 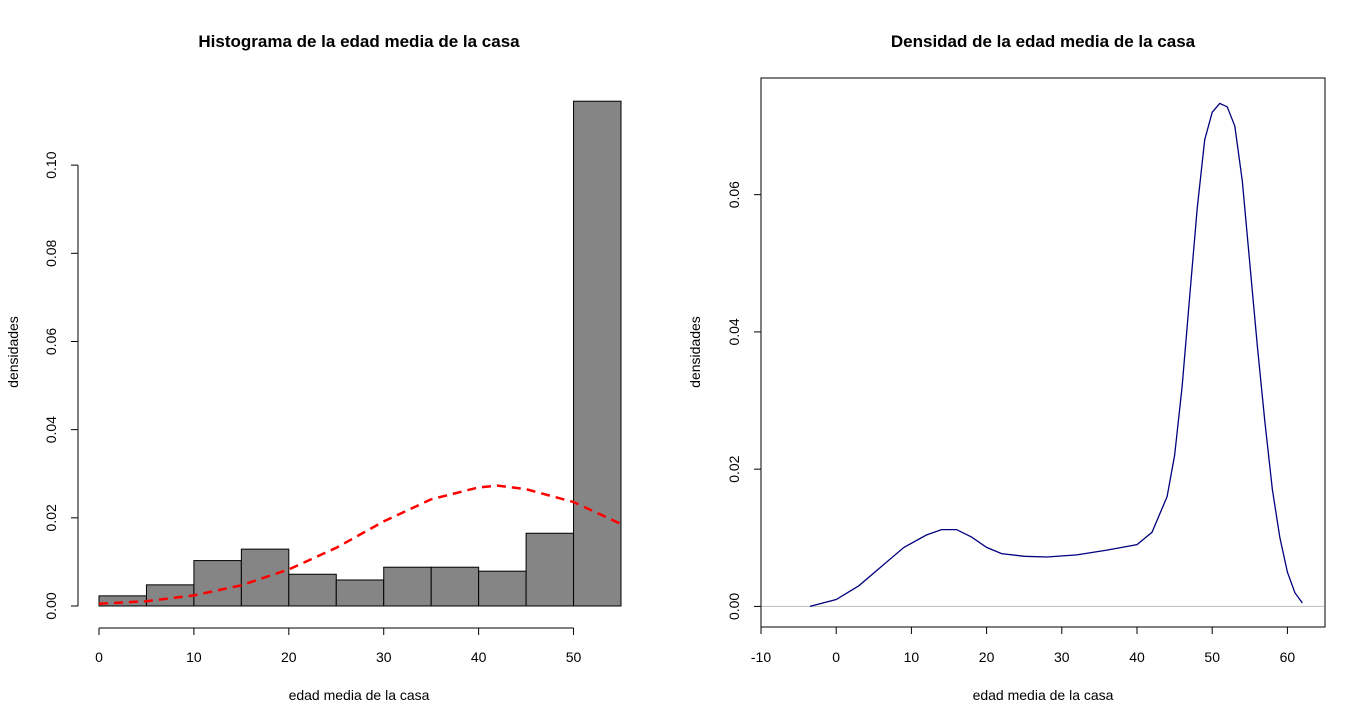 What do you see at coordinates (359, 41) in the screenshot?
I see `histogram-title: Histograma de la edad media de la casa` at bounding box center [359, 41].